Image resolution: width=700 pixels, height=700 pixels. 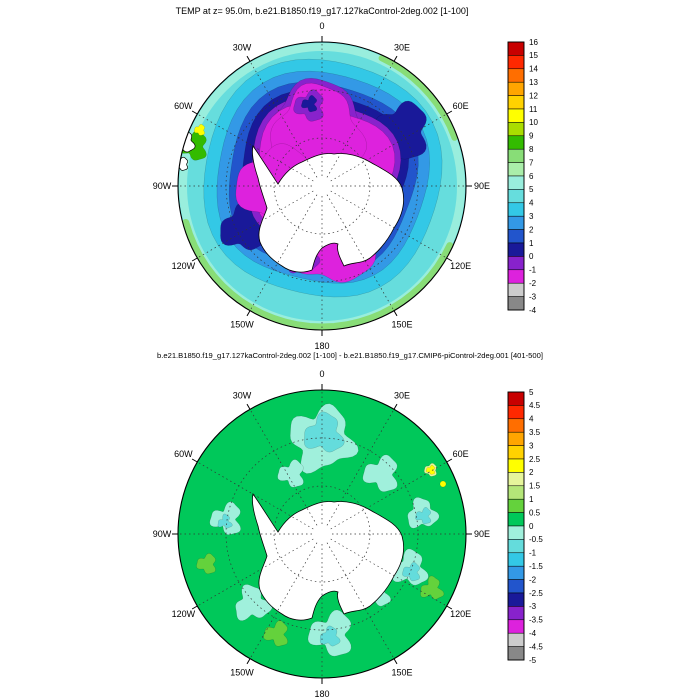 I want to click on longitude-label: 60E, so click(x=461, y=106).